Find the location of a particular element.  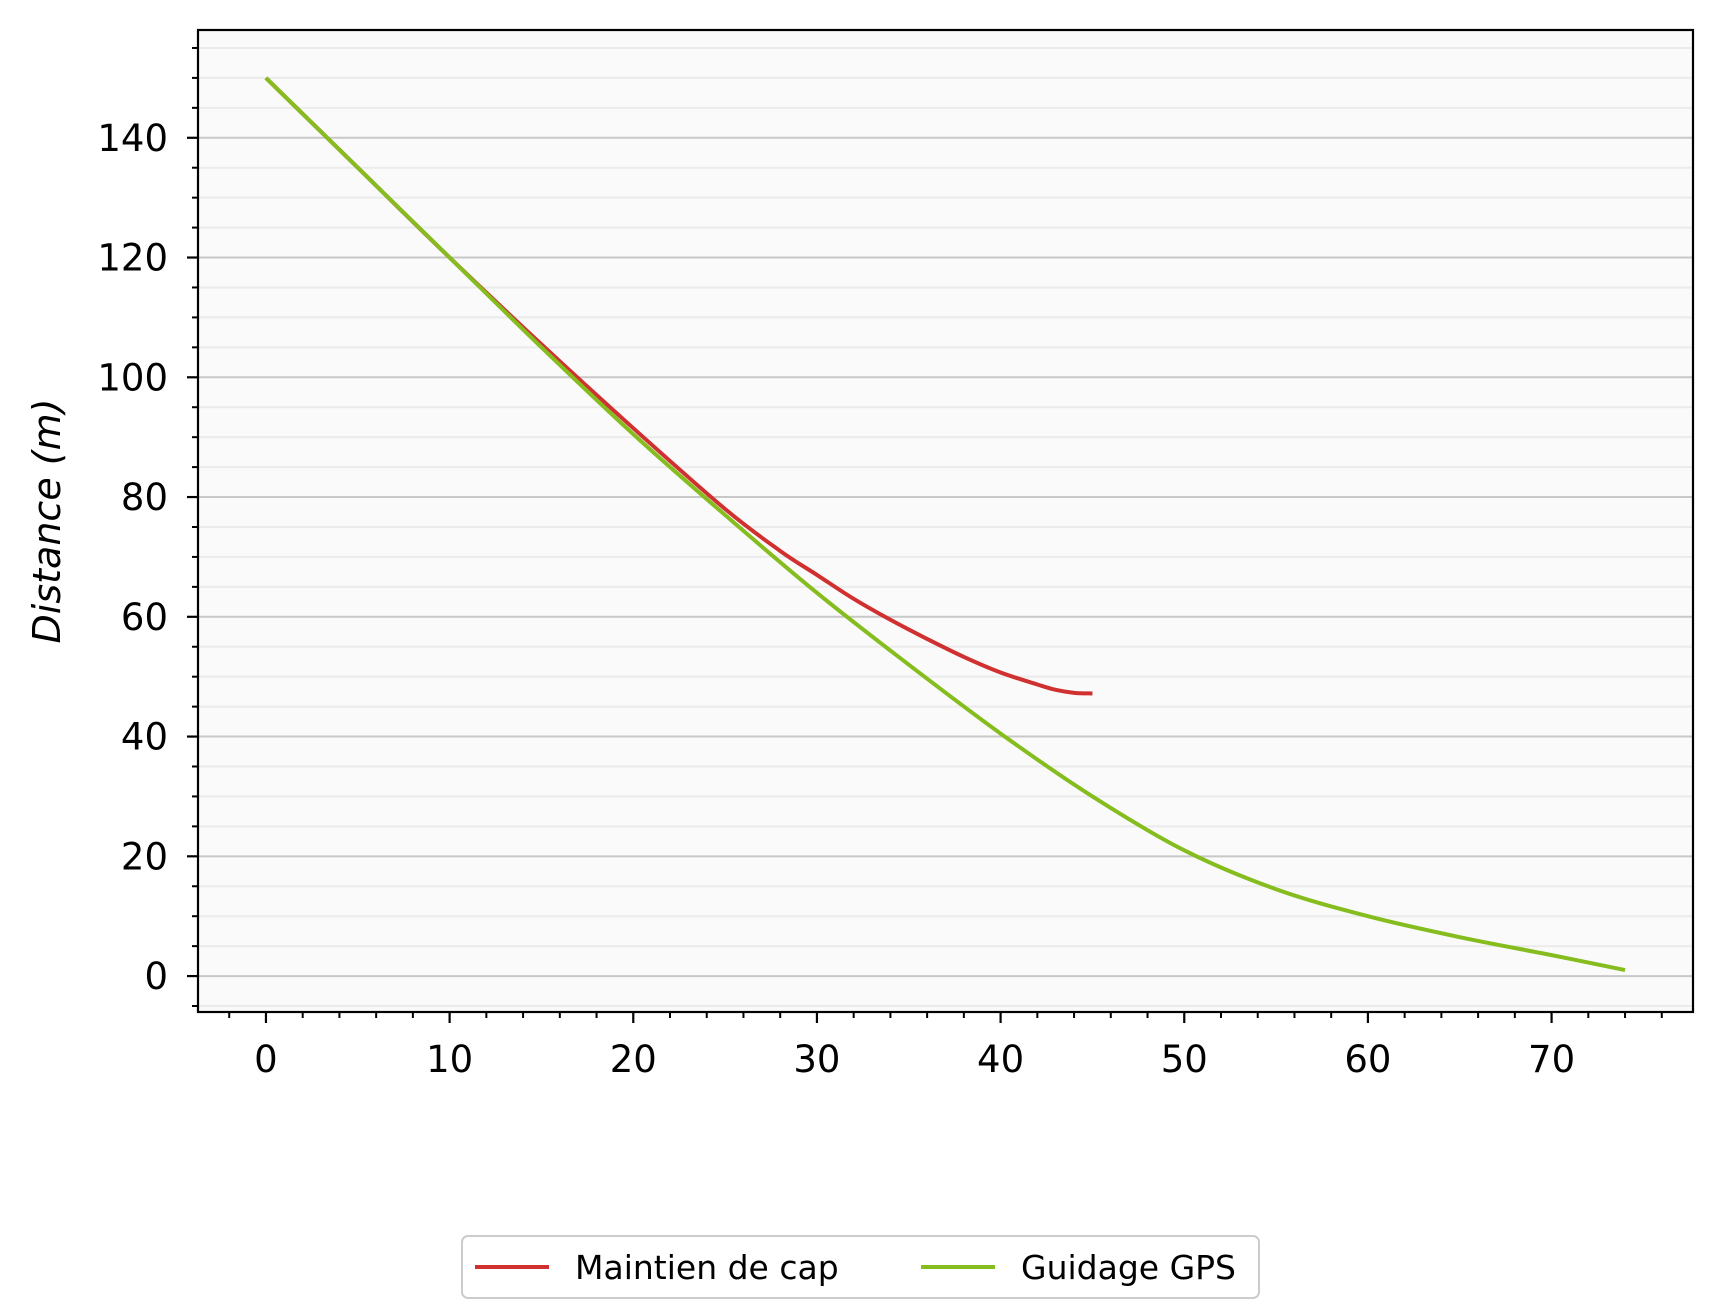

y-tick-label: 140 is located at coordinates (132, 138).